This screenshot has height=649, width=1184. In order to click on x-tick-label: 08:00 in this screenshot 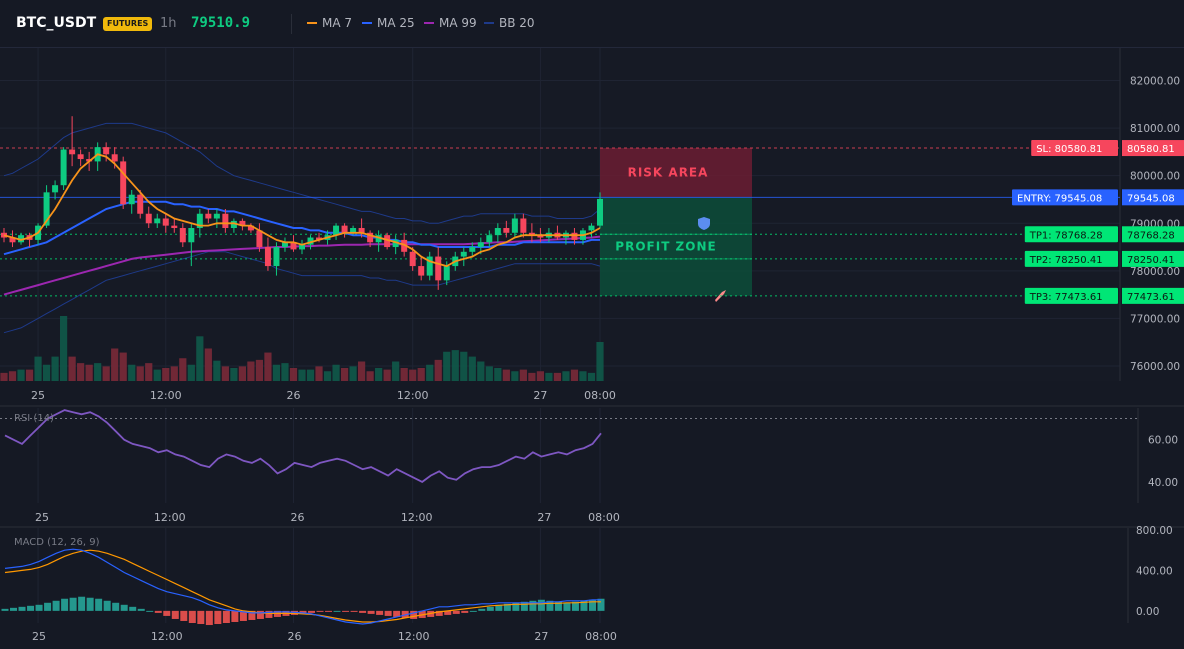, I will do `click(600, 395)`.